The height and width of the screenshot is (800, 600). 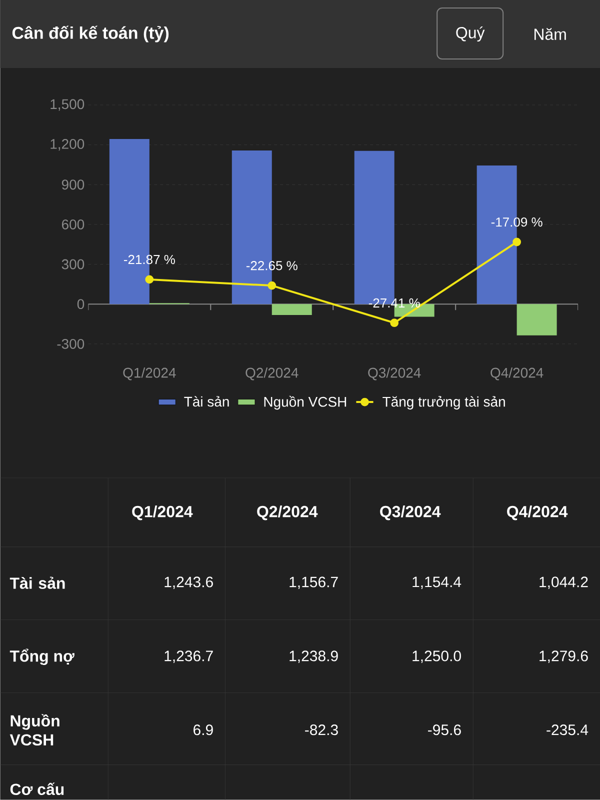 I want to click on data-label: -82.3, so click(x=321, y=730).